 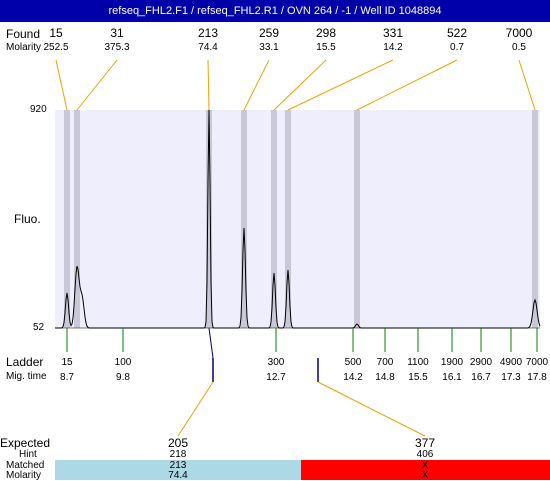 I want to click on found-size-0: 15, so click(x=56, y=33).